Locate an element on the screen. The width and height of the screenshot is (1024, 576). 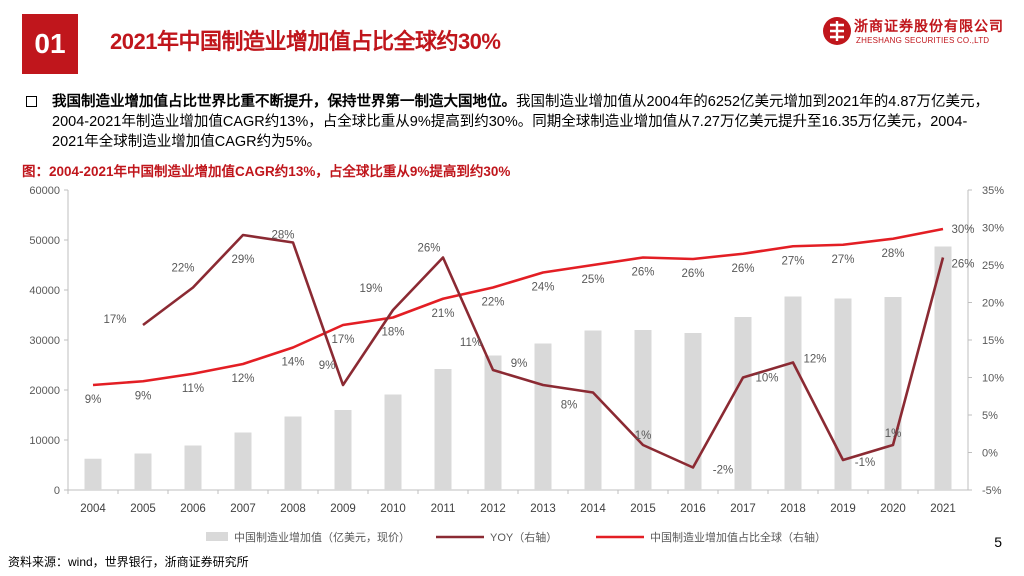
right-tick-label: 0% is located at coordinates (990, 454).